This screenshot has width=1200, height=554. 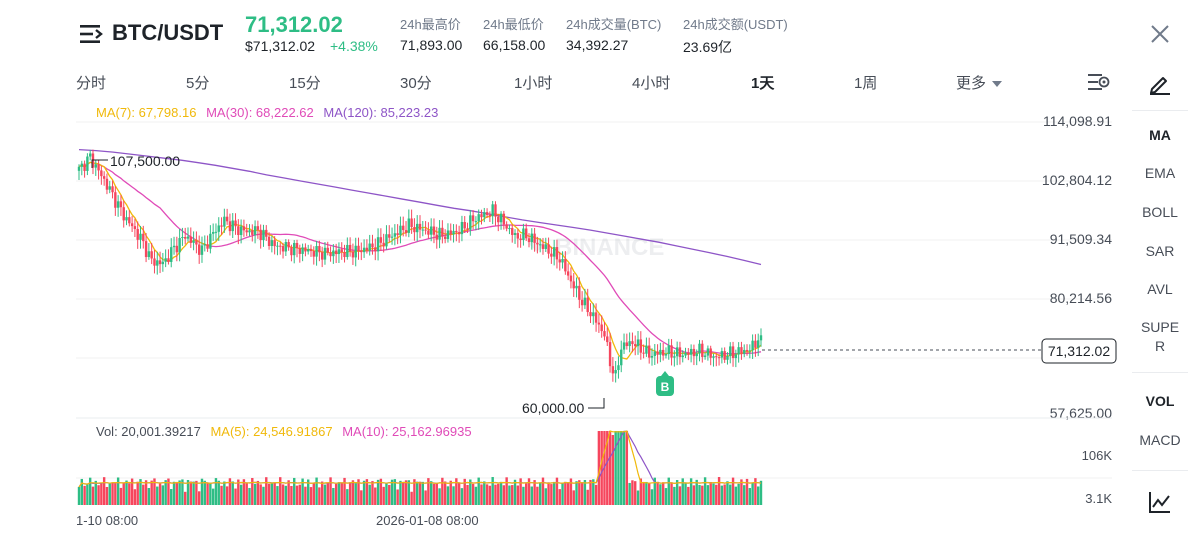 What do you see at coordinates (979, 82) in the screenshot?
I see `tab-more: 更多` at bounding box center [979, 82].